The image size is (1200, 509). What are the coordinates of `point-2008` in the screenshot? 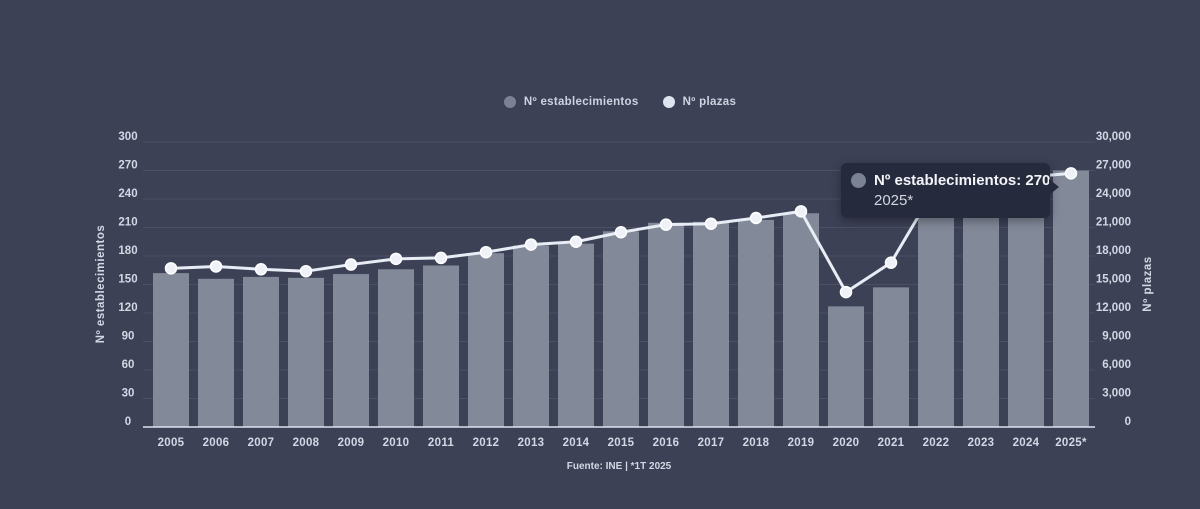 It's located at (306, 271).